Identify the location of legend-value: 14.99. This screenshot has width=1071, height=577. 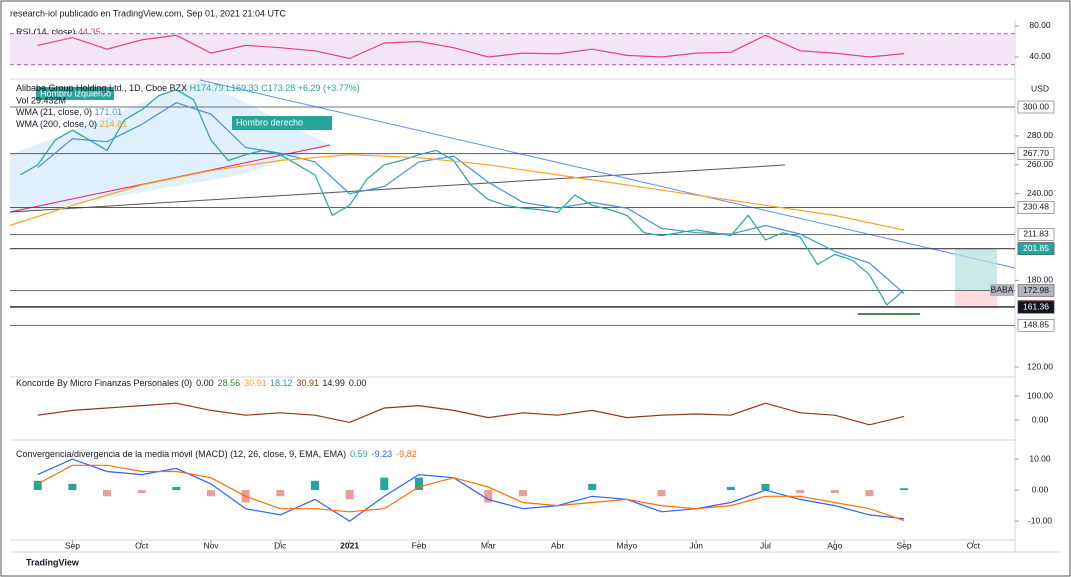
(333, 383).